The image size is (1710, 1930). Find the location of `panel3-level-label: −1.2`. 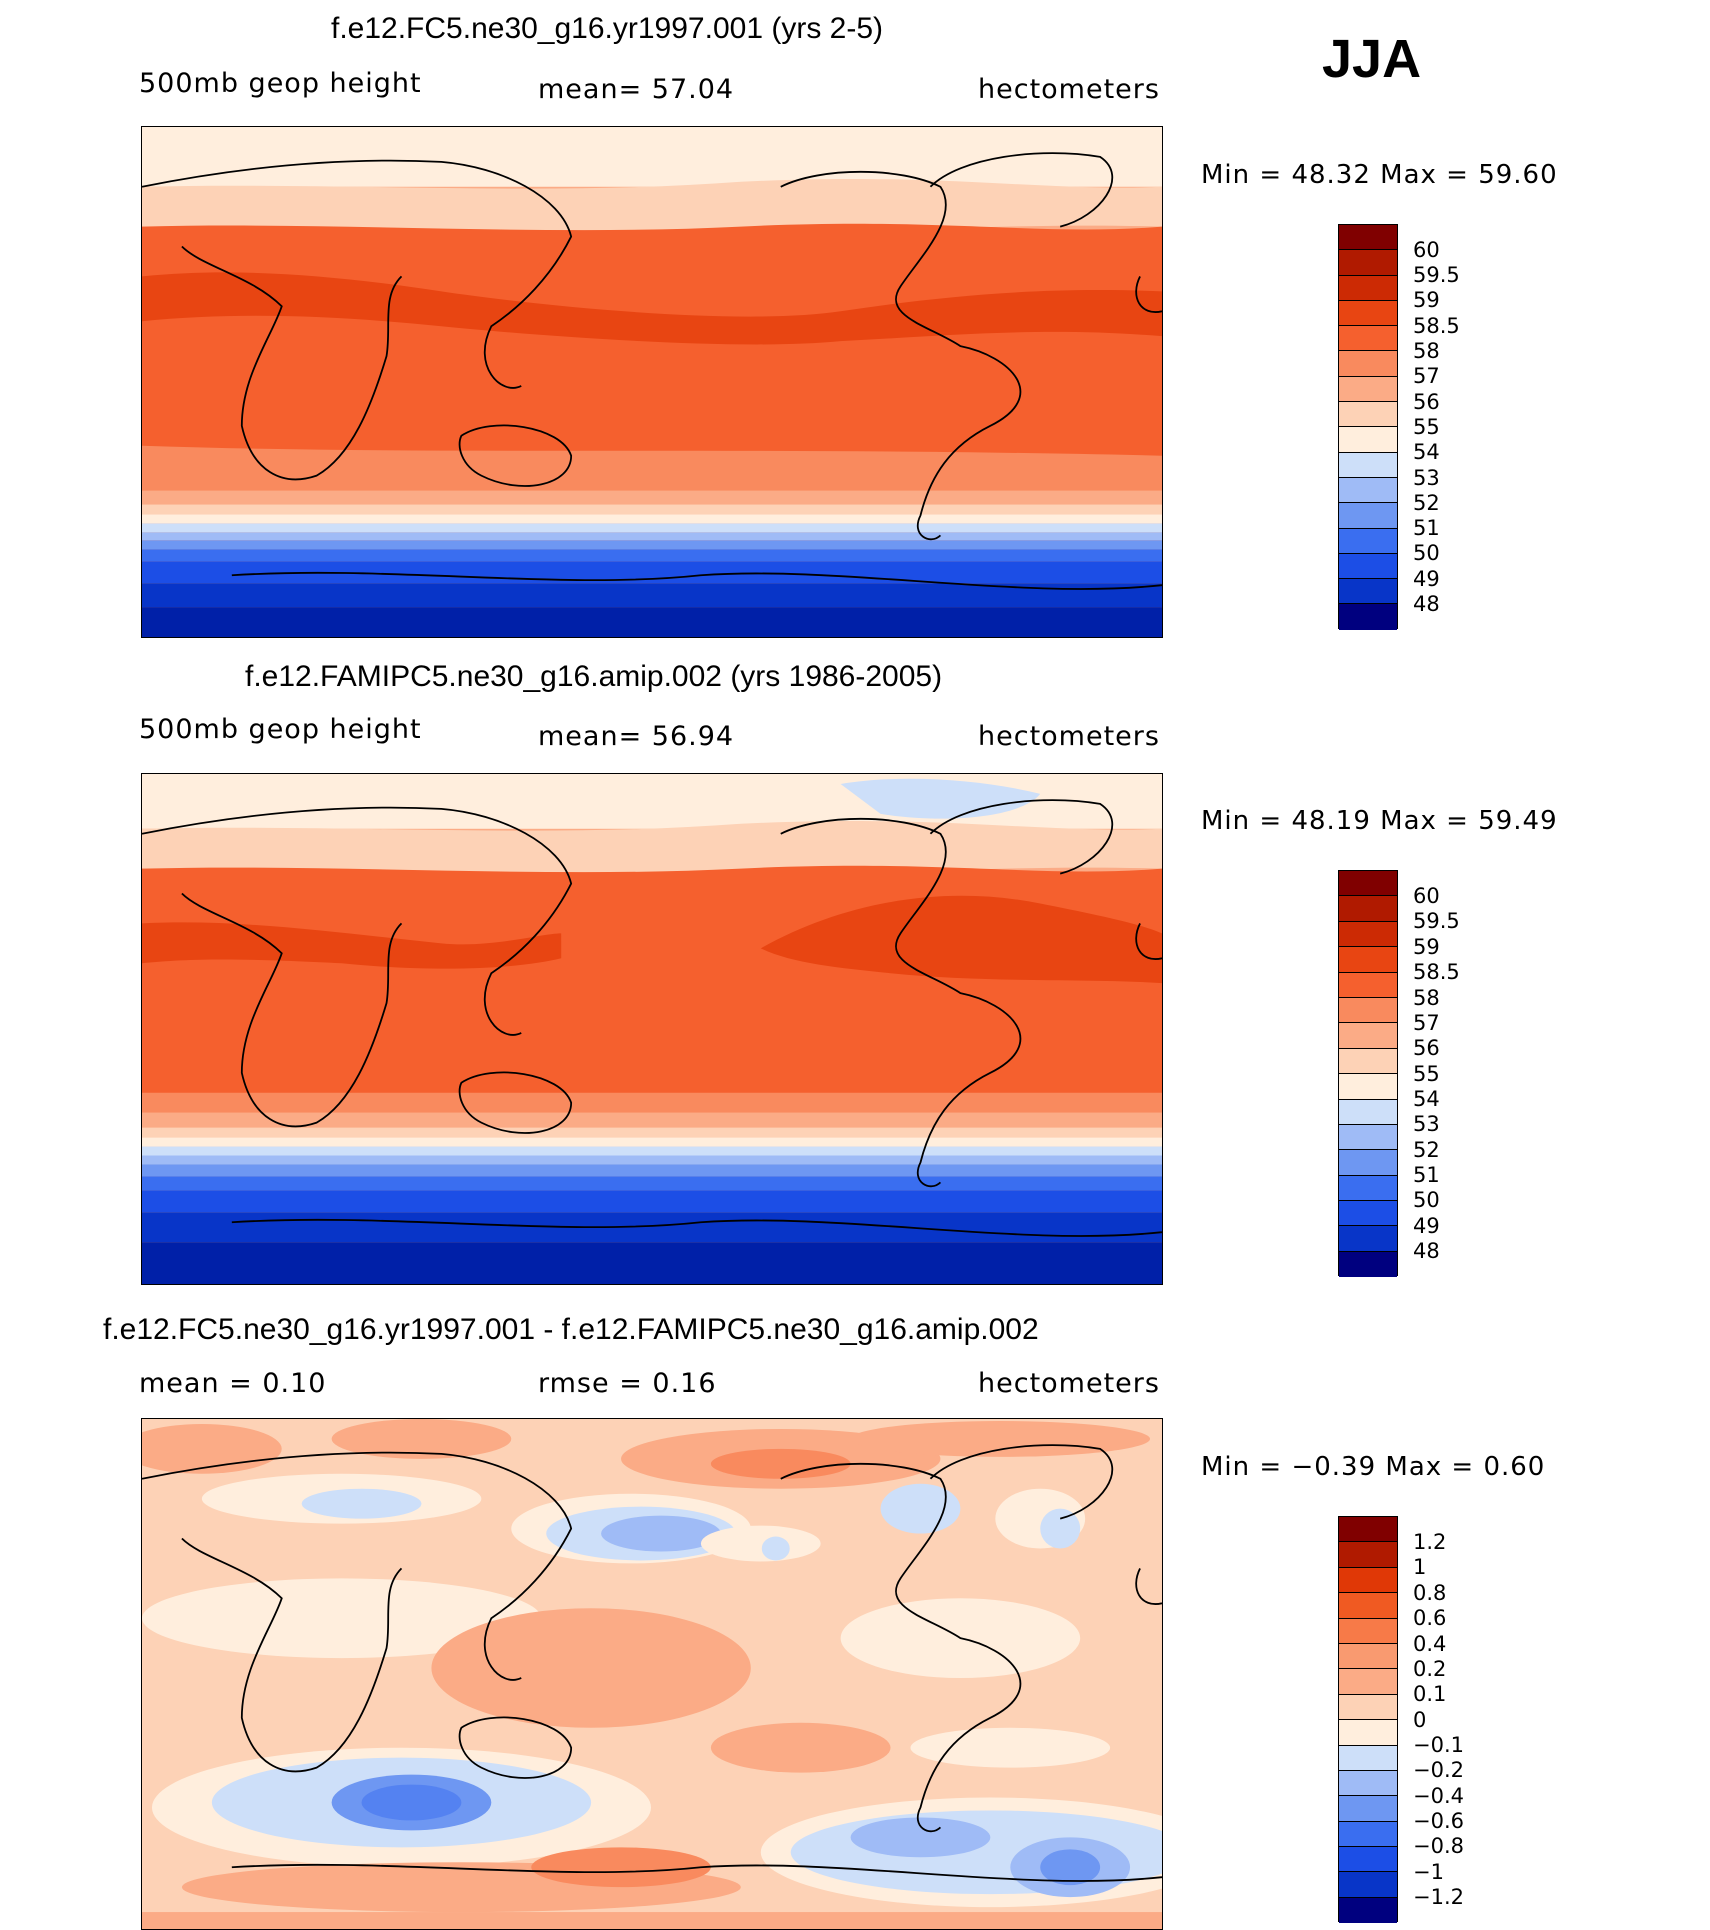

panel3-level-label: −1.2 is located at coordinates (1438, 1897).